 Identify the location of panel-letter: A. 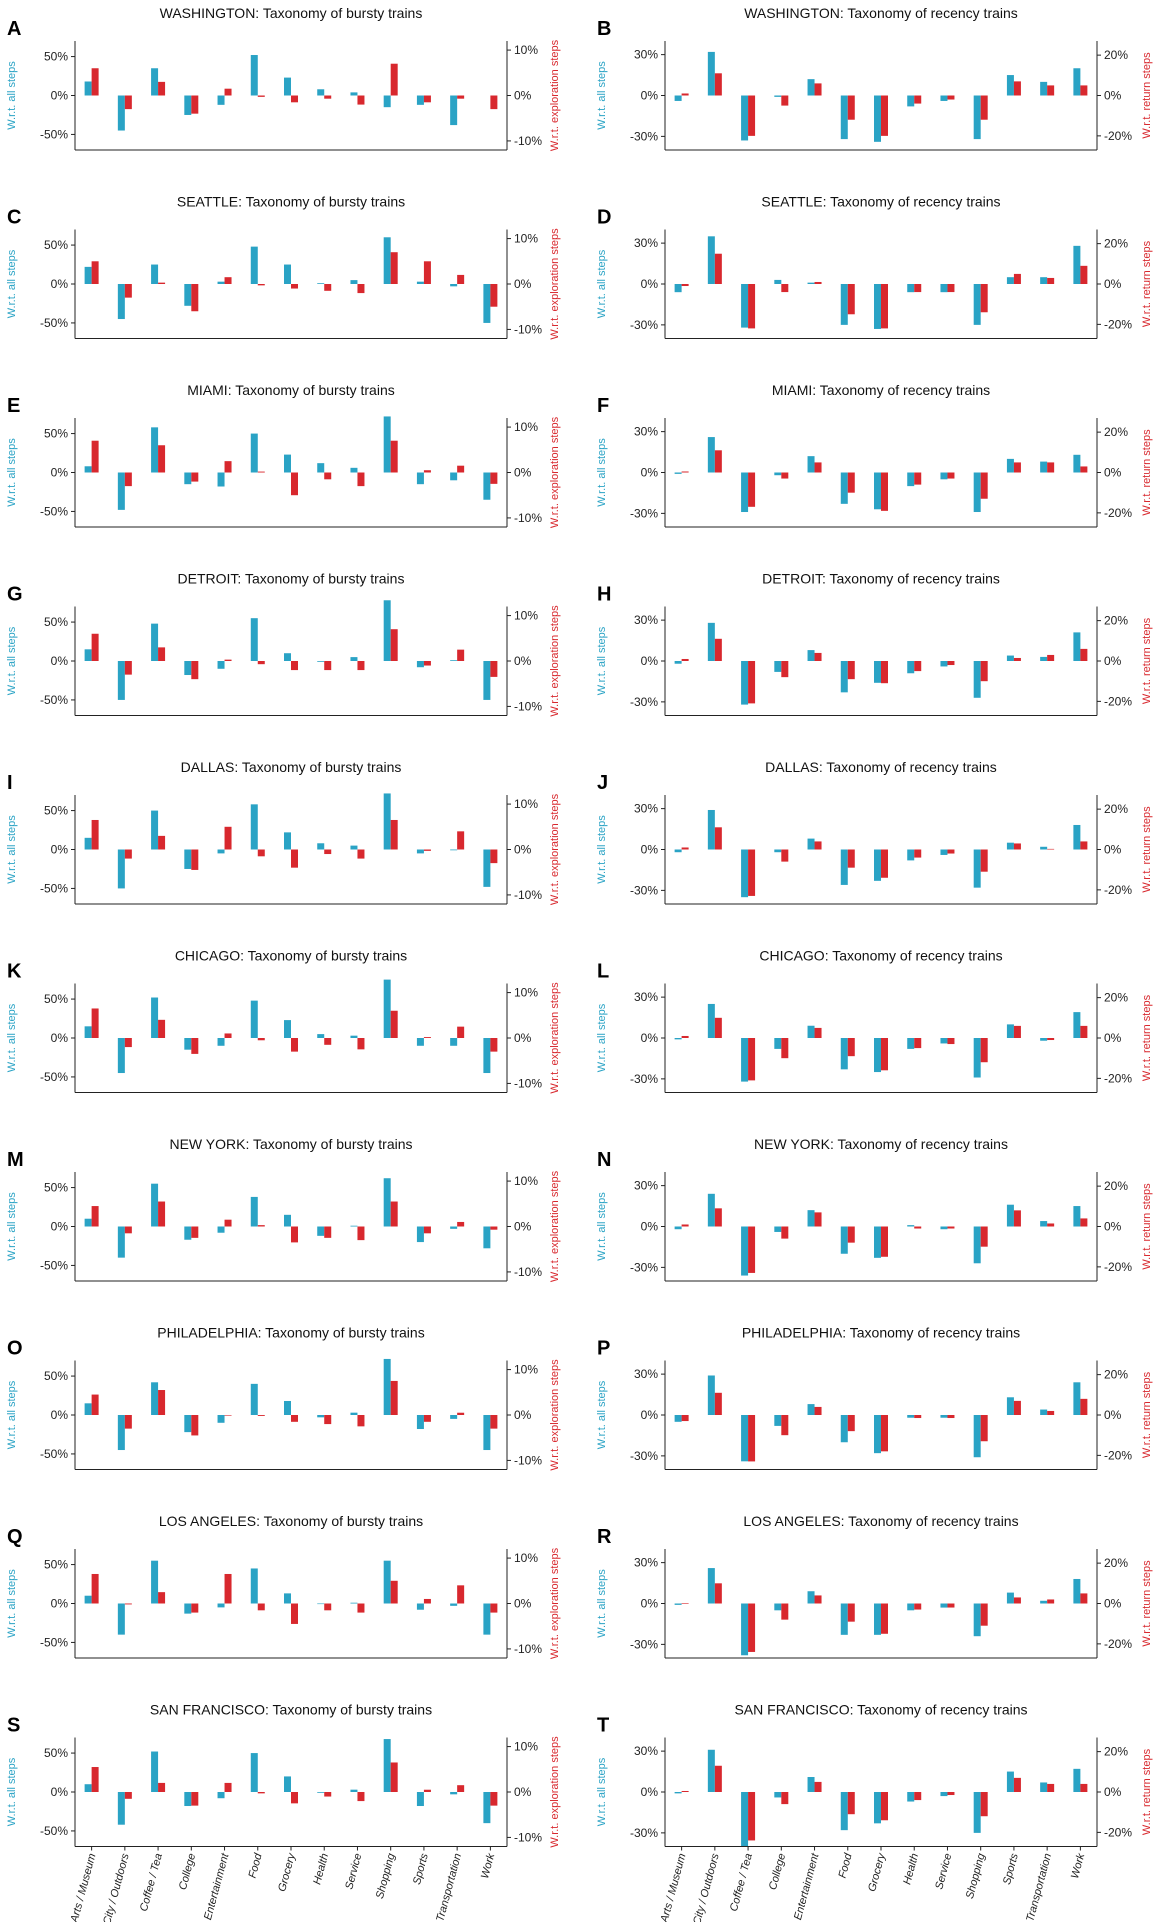
(14, 29).